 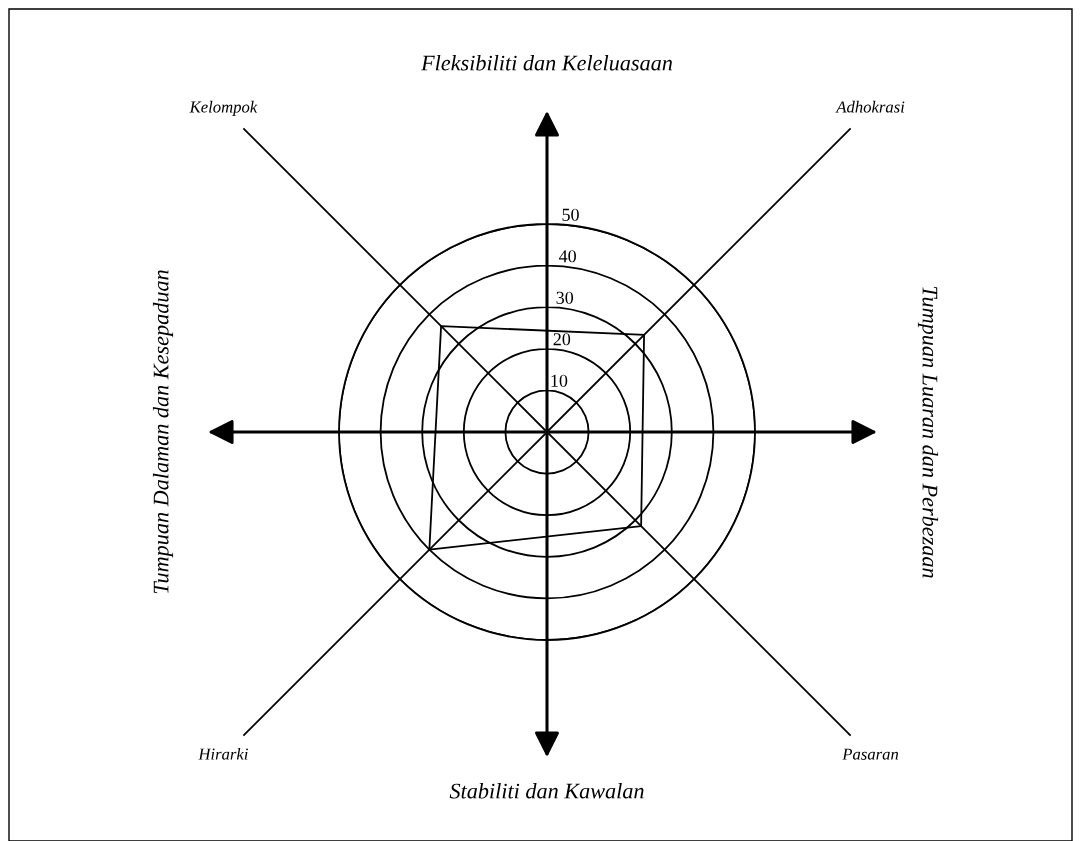 What do you see at coordinates (565, 297) in the screenshot?
I see `y-tick-label: 30` at bounding box center [565, 297].